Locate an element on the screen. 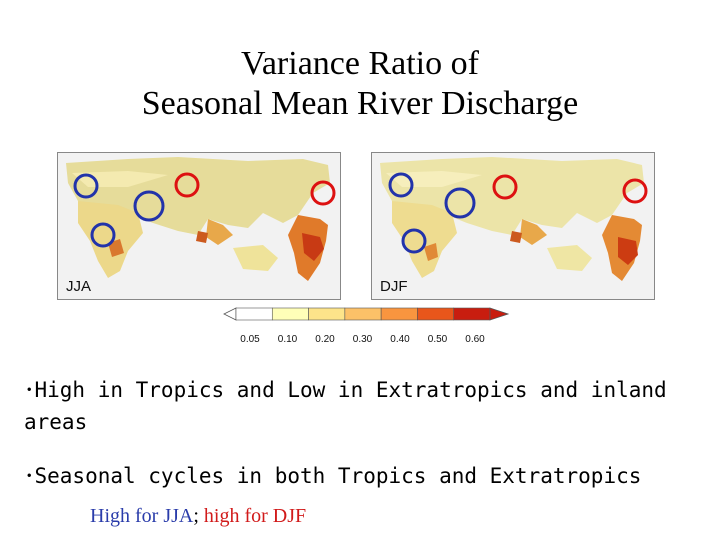 The height and width of the screenshot is (540, 720). title-line-1: Variance Ratio of is located at coordinates (360, 63).